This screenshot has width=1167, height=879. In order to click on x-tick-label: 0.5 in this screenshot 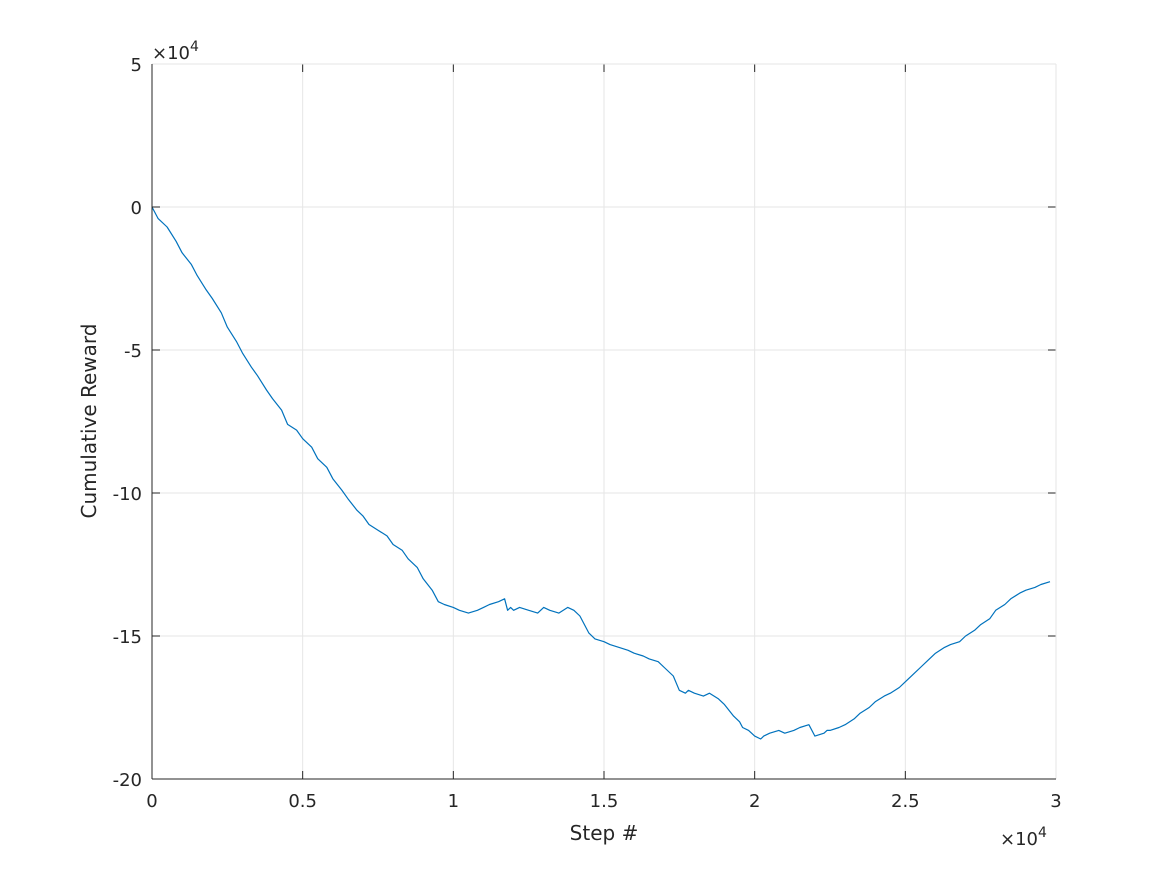, I will do `click(302, 801)`.